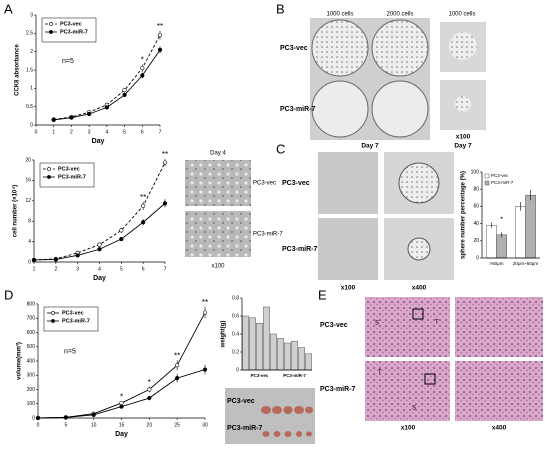 This screenshot has width=550, height=457. What do you see at coordinates (31, 52) in the screenshot?
I see `y-tick-label: 2` at bounding box center [31, 52].